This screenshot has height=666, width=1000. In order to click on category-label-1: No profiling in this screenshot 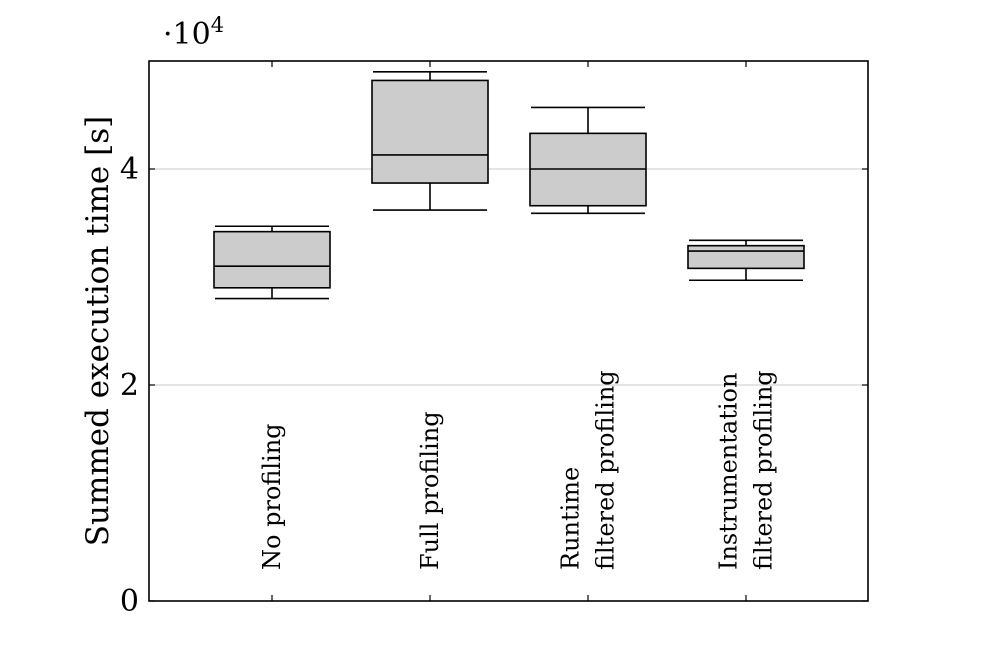, I will do `click(272, 496)`.